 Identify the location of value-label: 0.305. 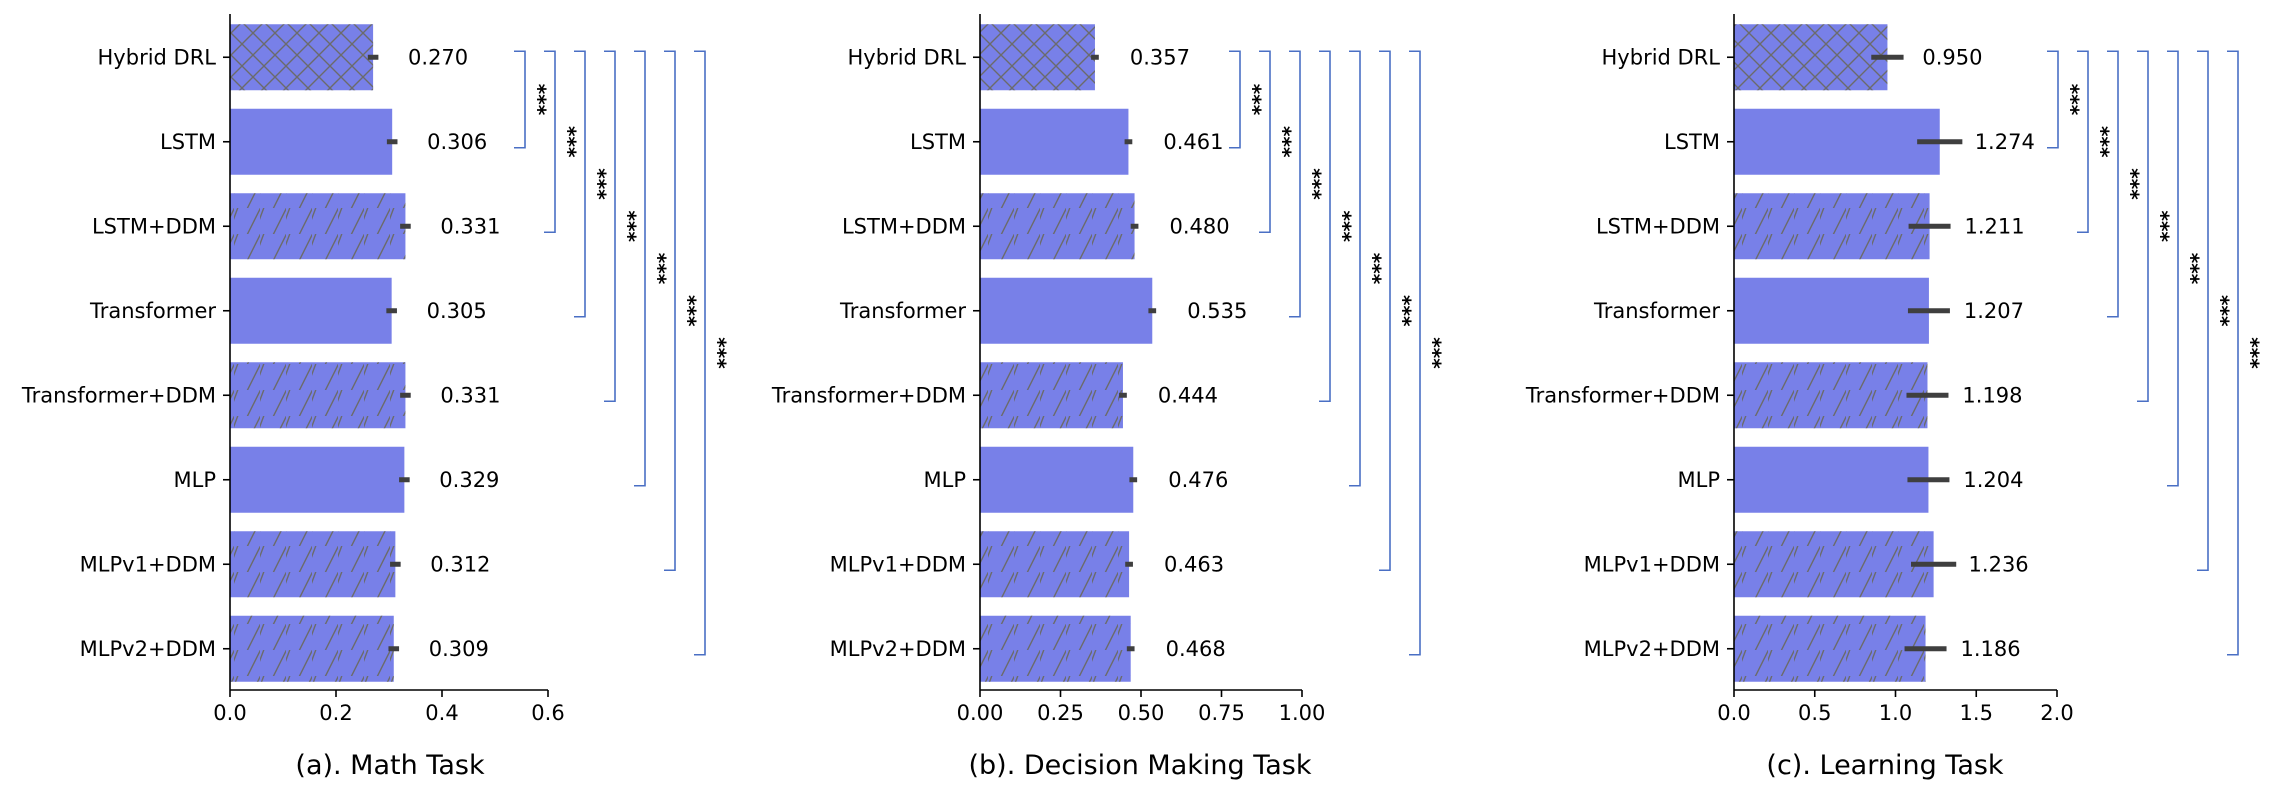
(457, 311).